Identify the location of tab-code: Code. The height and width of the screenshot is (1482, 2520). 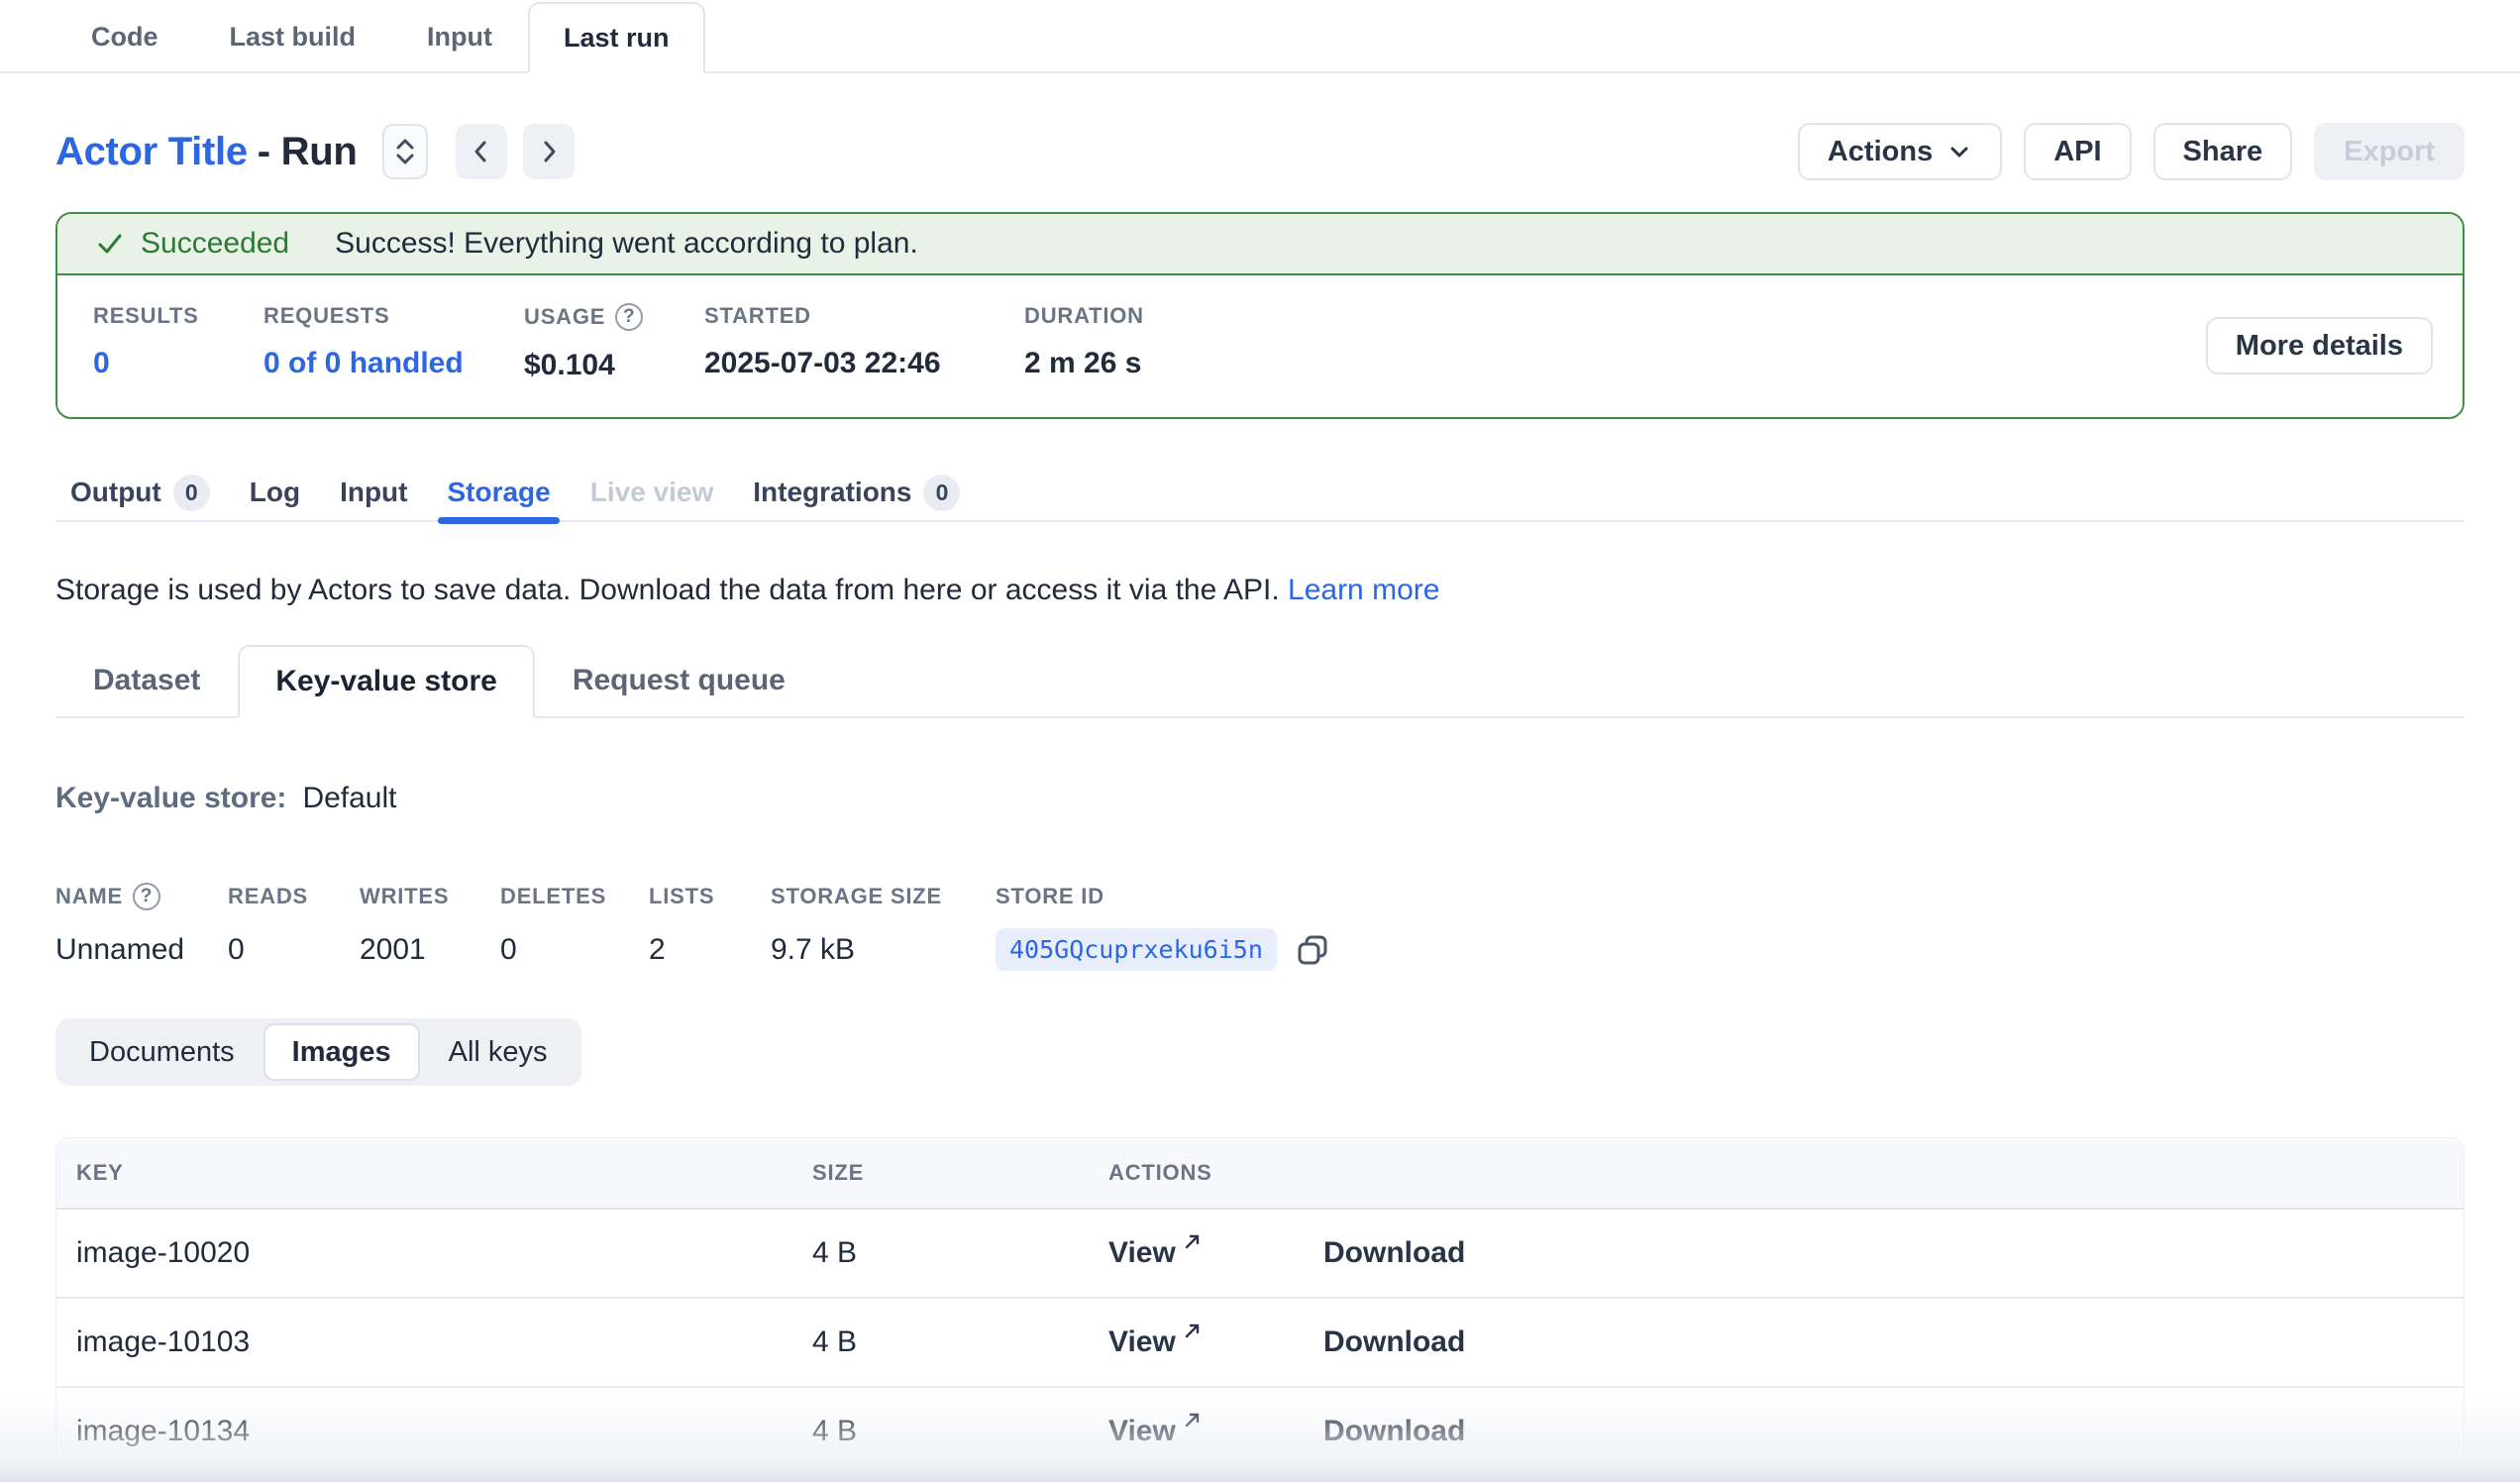
(124, 36).